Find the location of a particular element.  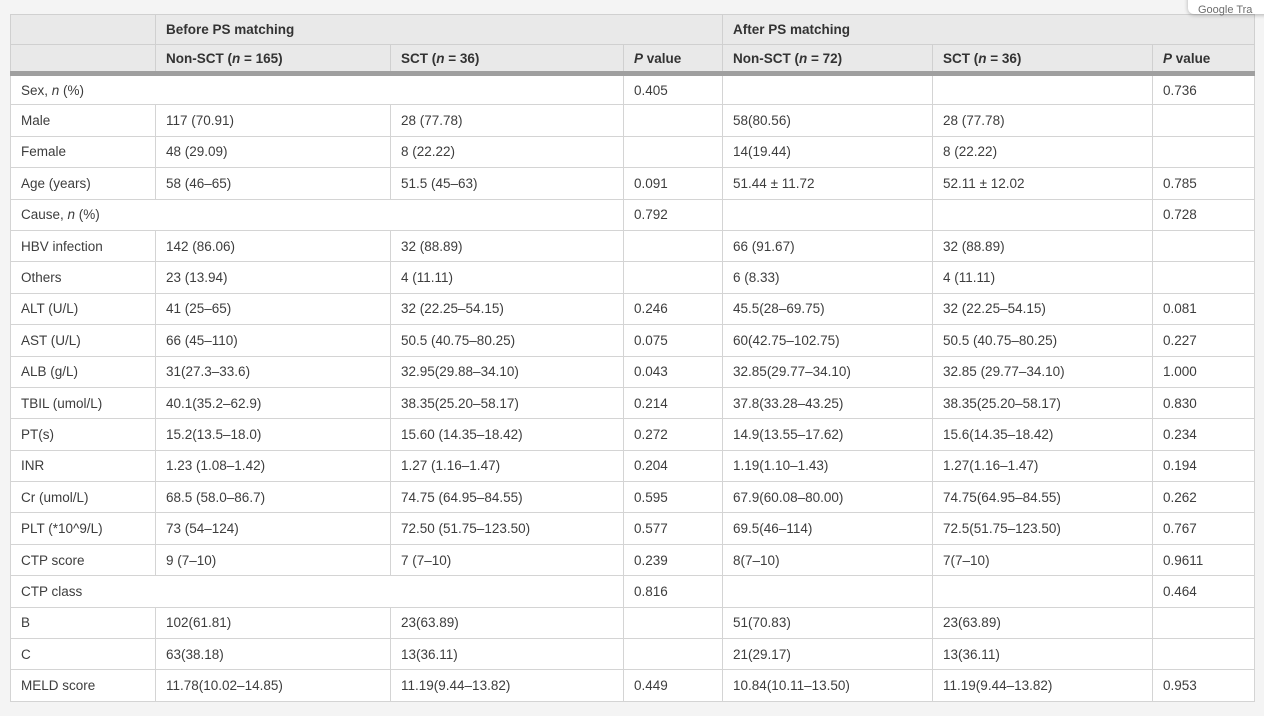

row-label: Female is located at coordinates (83, 152).